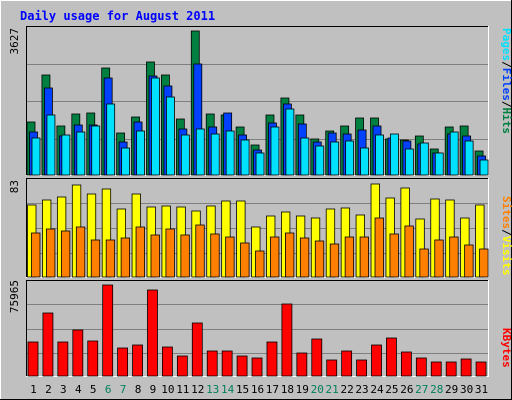  I want to click on kbytes-panel-legend: KBytes, so click(506, 348).